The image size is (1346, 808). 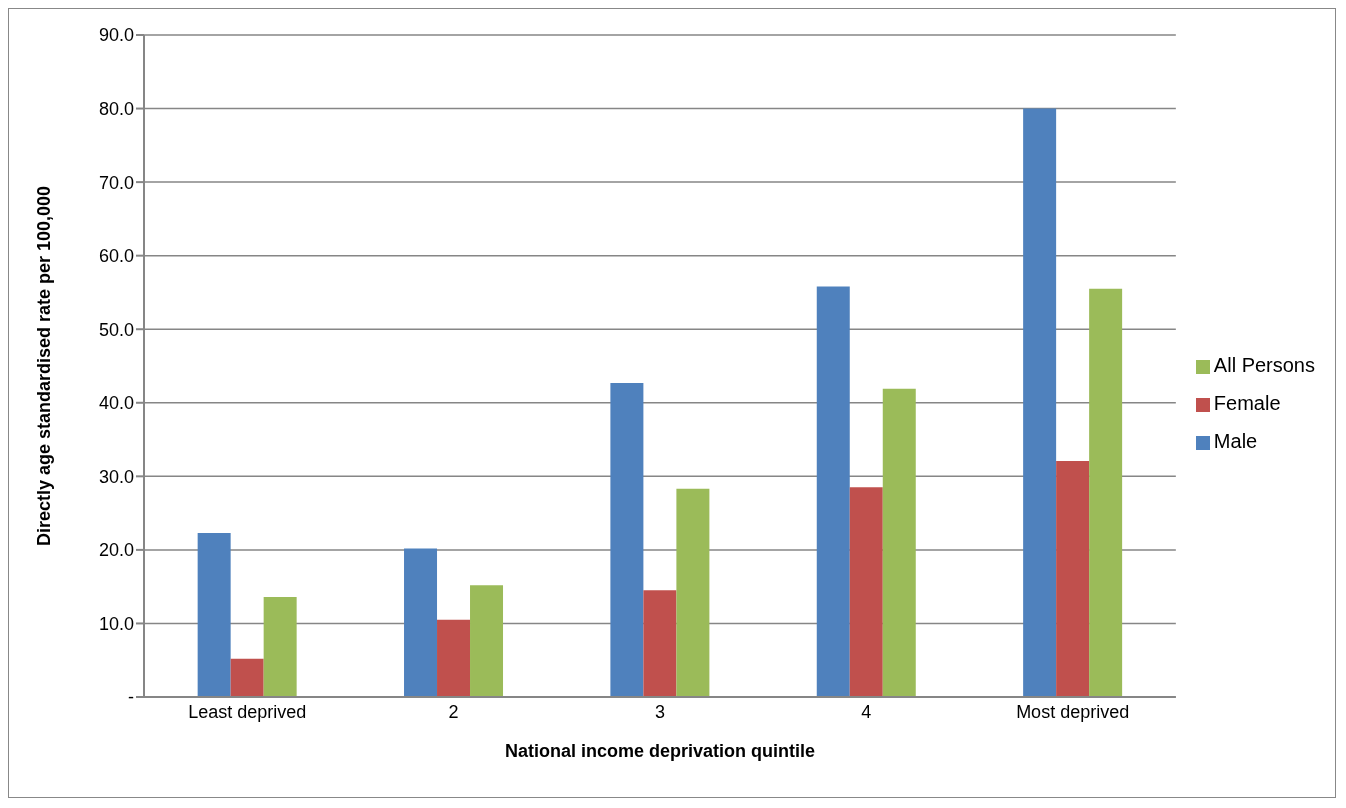 I want to click on x-tick-label: 2, so click(x=453, y=711).